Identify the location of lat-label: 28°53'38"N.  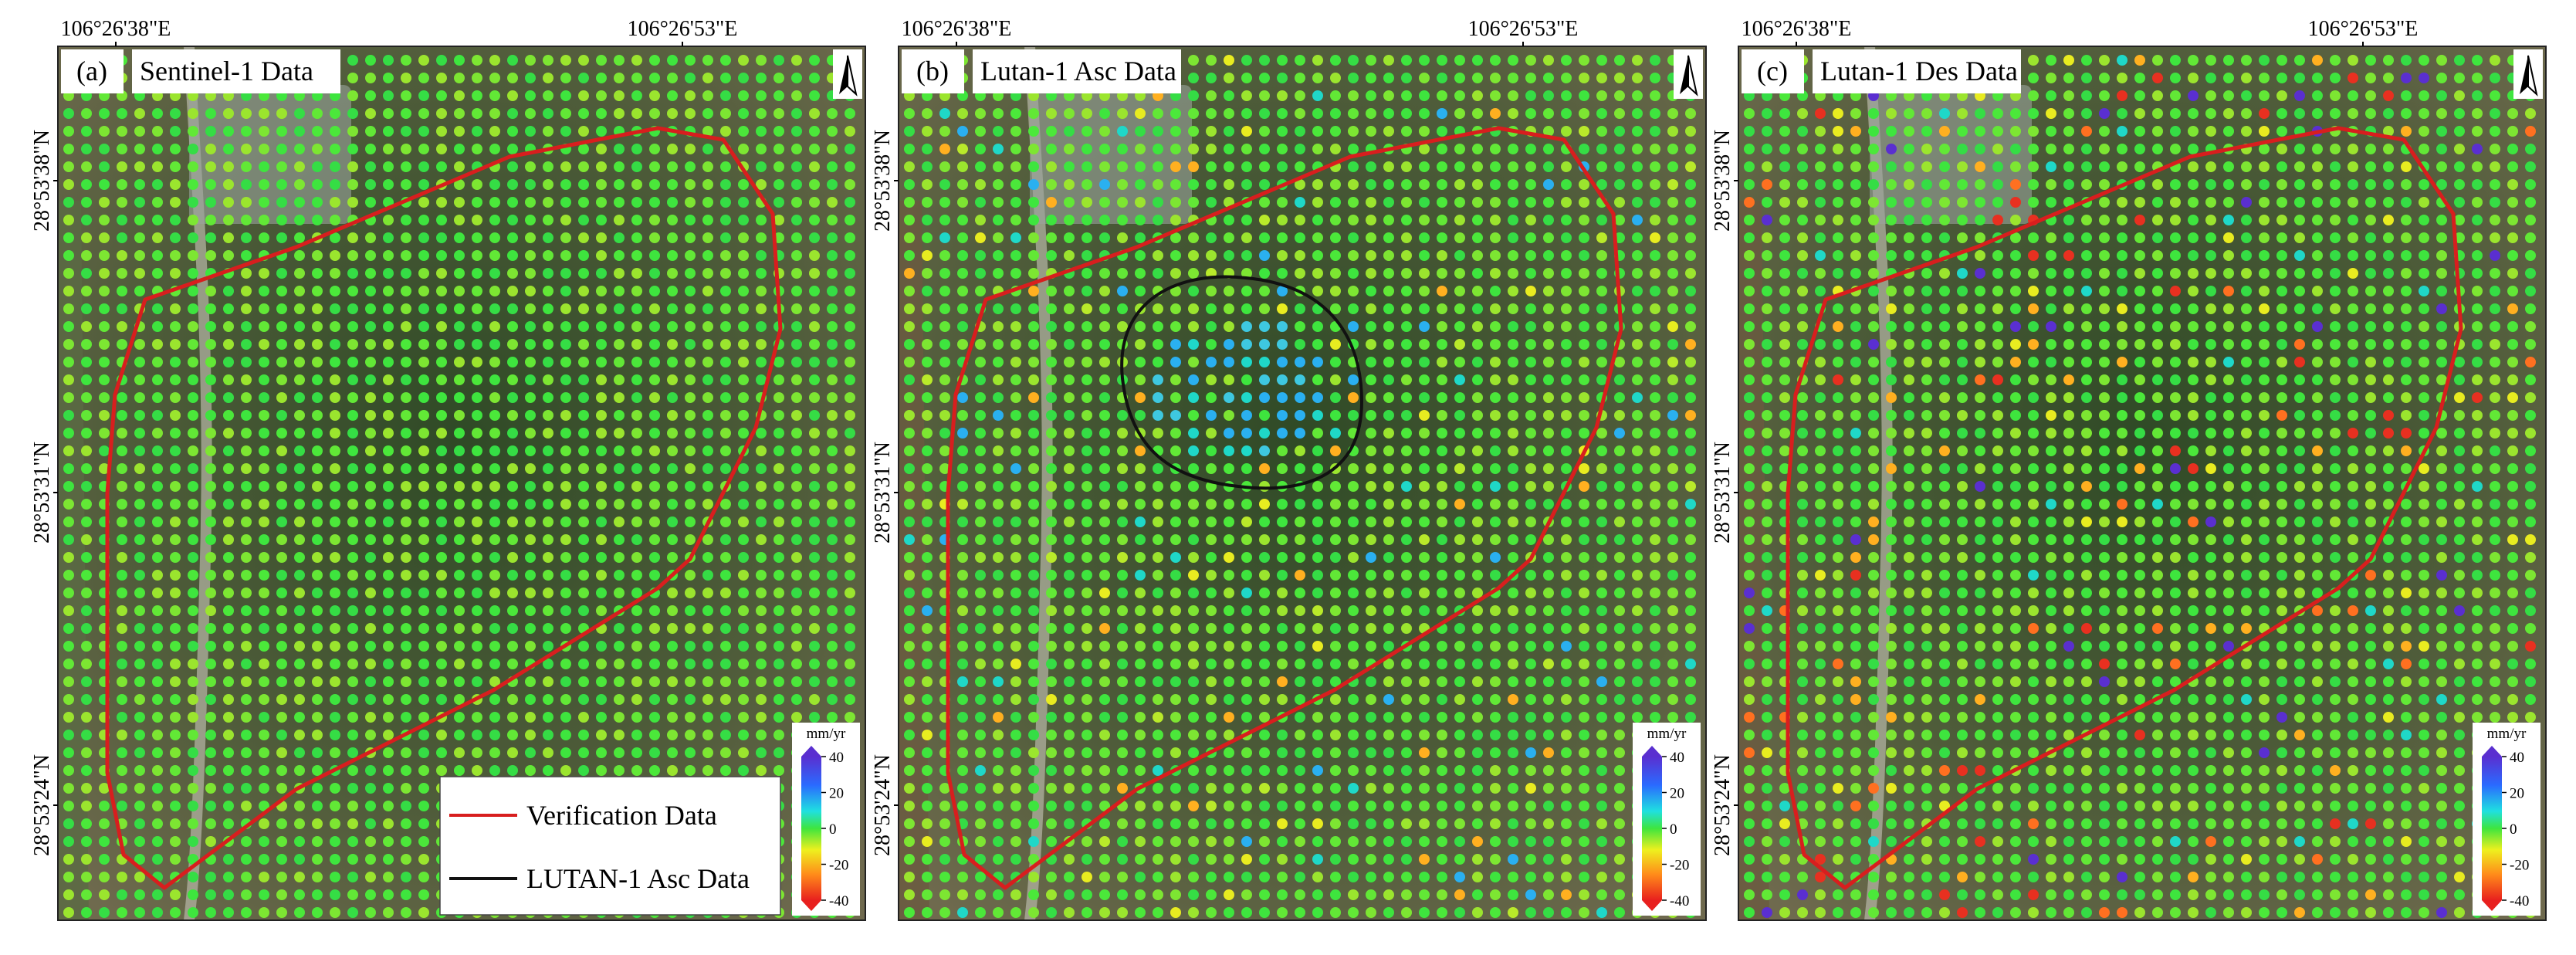
(883, 181).